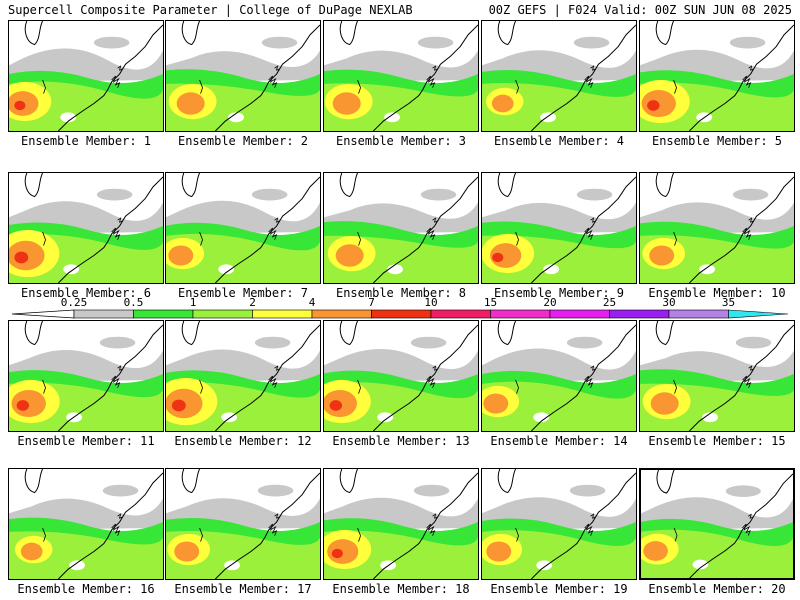 Image resolution: width=800 pixels, height=600 pixels. I want to click on panel-label: Ensemble Member: 14, so click(559, 441).